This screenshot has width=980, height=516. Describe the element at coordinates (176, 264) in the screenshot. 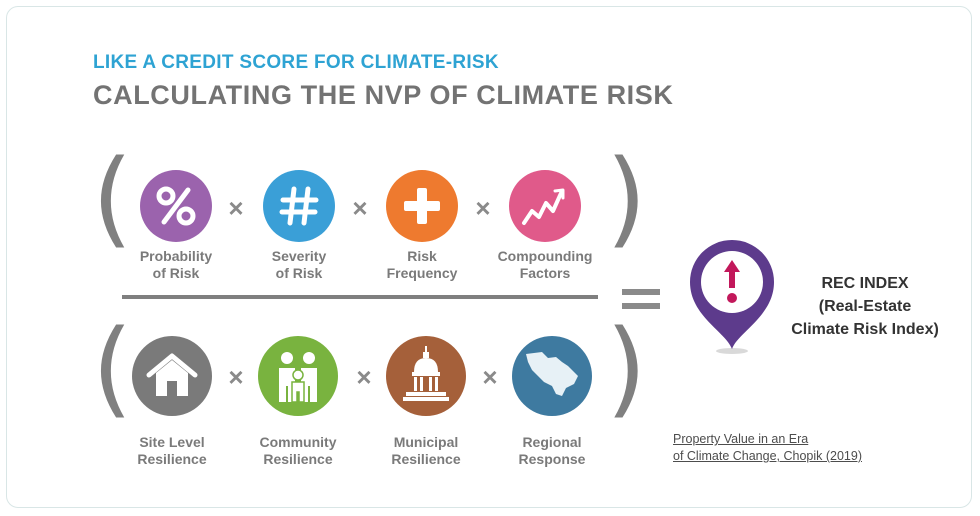

I see `probability-label: Probability of Risk` at that location.